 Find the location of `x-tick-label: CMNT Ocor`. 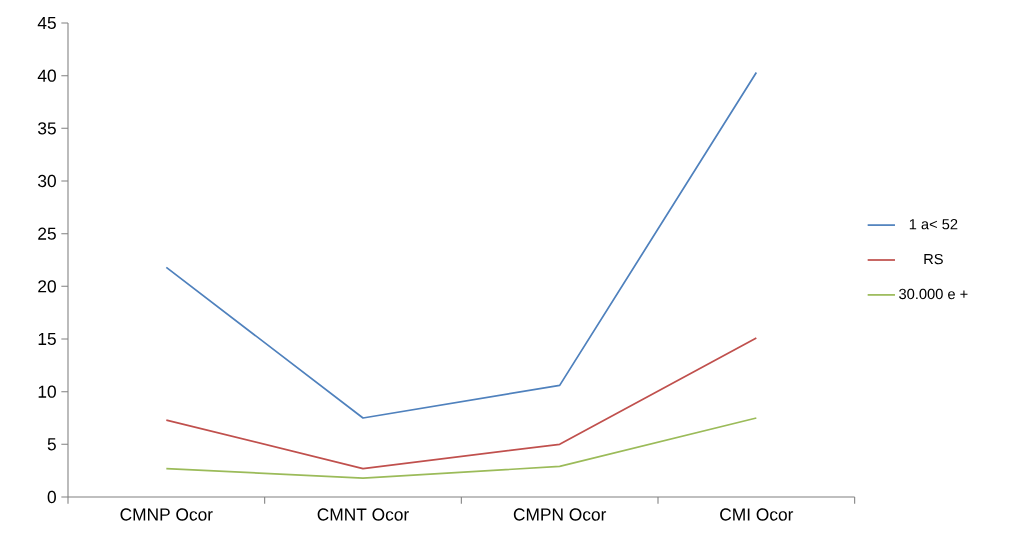

x-tick-label: CMNT Ocor is located at coordinates (363, 514).